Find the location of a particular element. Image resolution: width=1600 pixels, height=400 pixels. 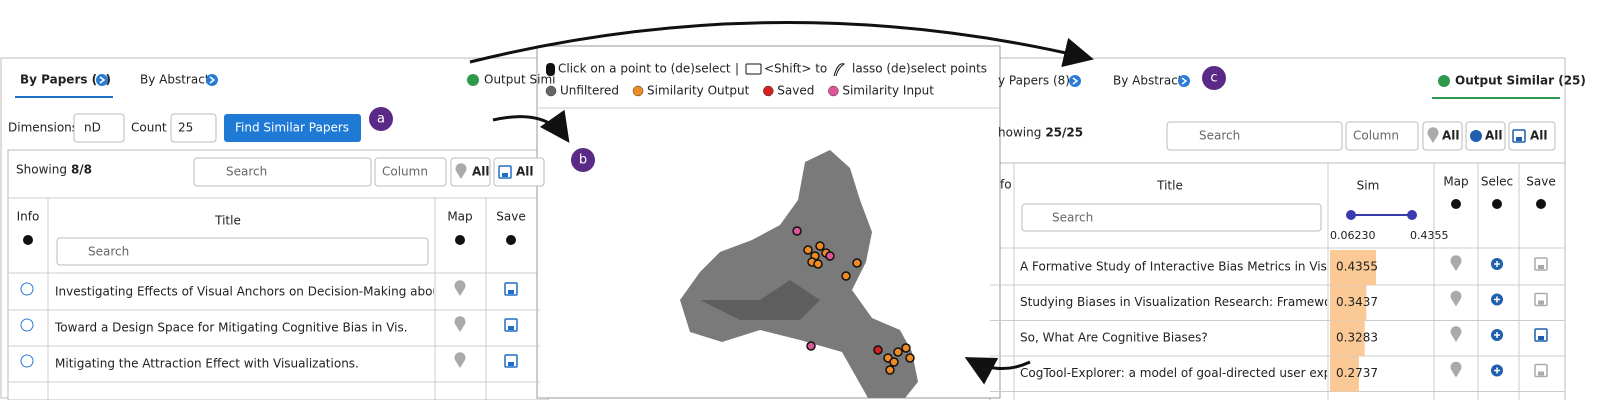

tab: By Papers (8) is located at coordinates (65, 80).